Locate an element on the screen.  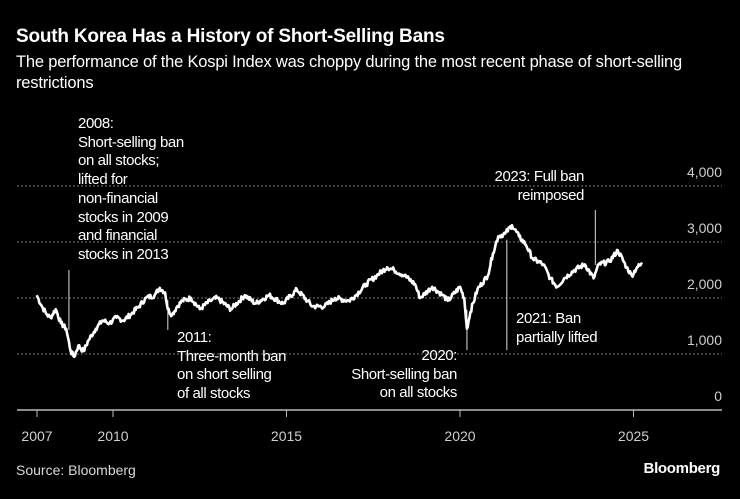
annotation-text-line: non-financial is located at coordinates (118, 198).